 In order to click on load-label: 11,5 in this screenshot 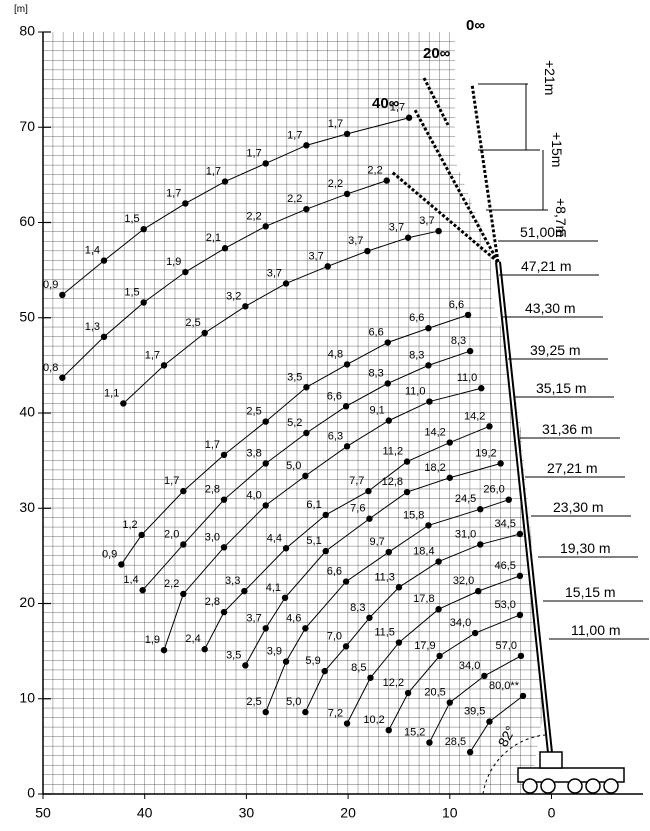, I will do `click(384, 633)`.